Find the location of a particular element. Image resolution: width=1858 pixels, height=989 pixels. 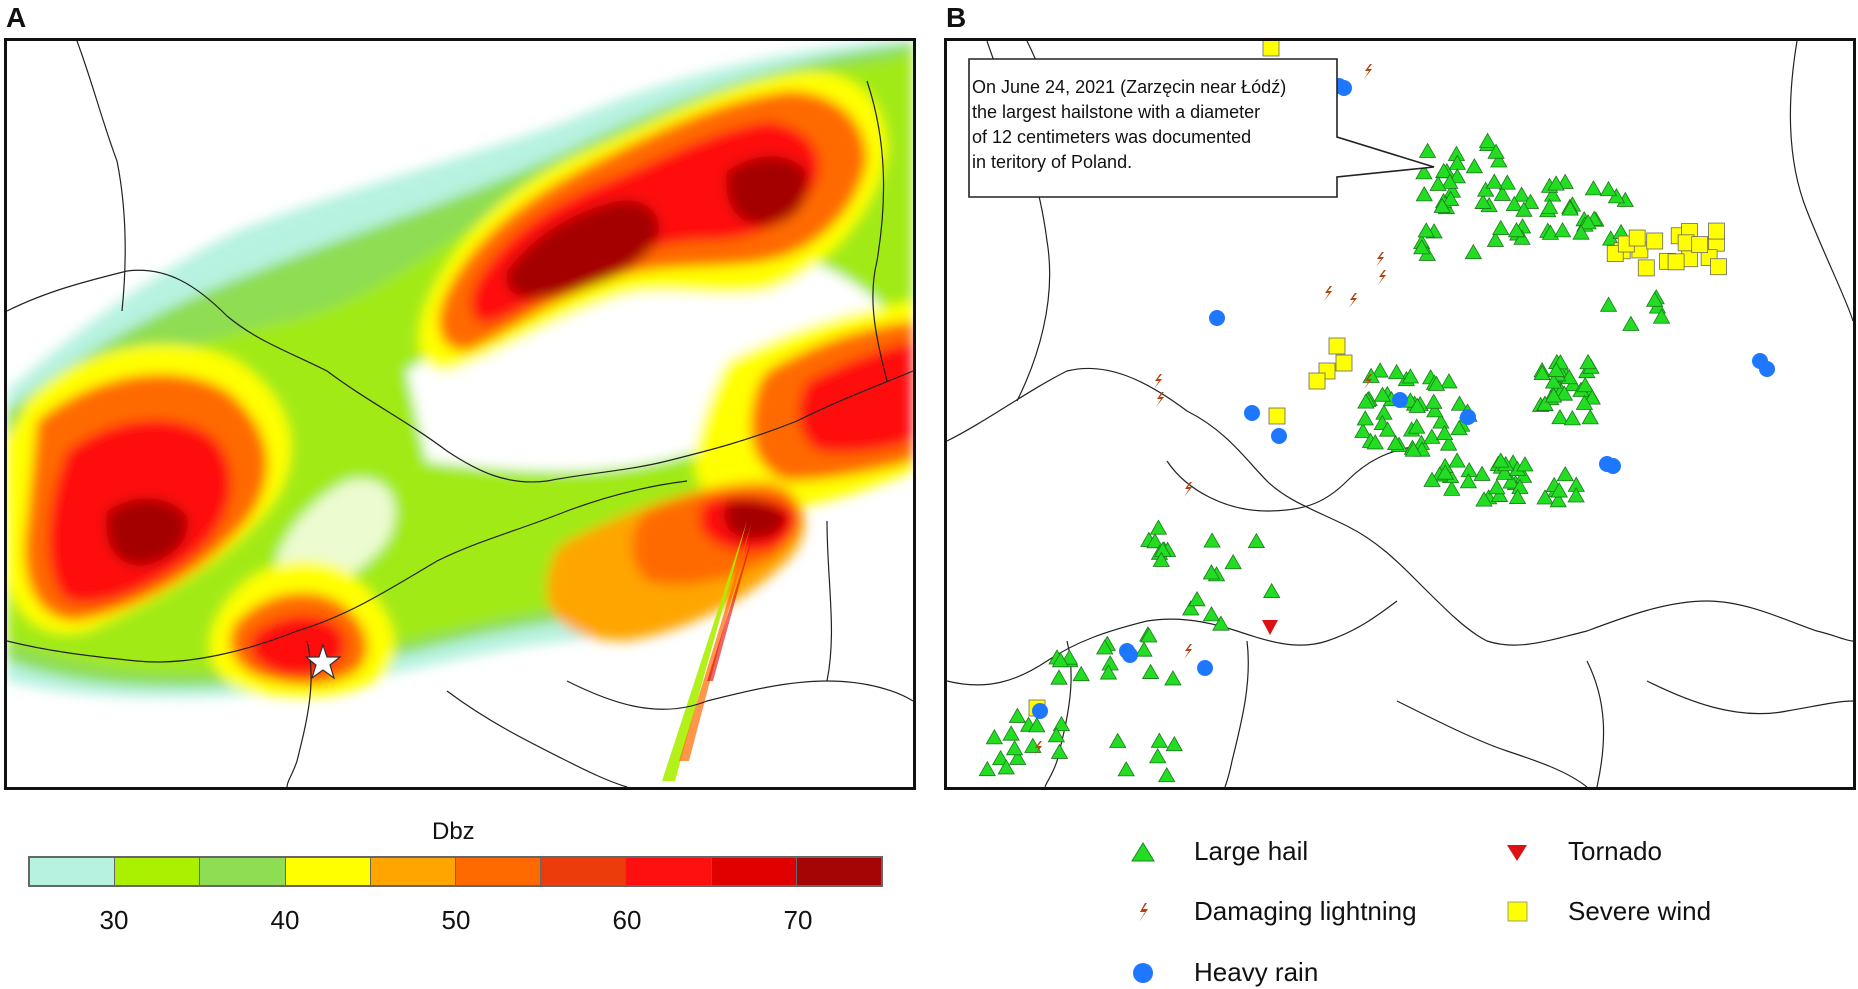

colorbar-tick-label: 30 is located at coordinates (114, 920).